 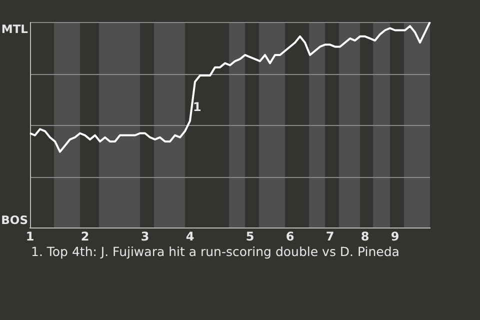 I want to click on x-tick-label: 8, so click(x=365, y=236).